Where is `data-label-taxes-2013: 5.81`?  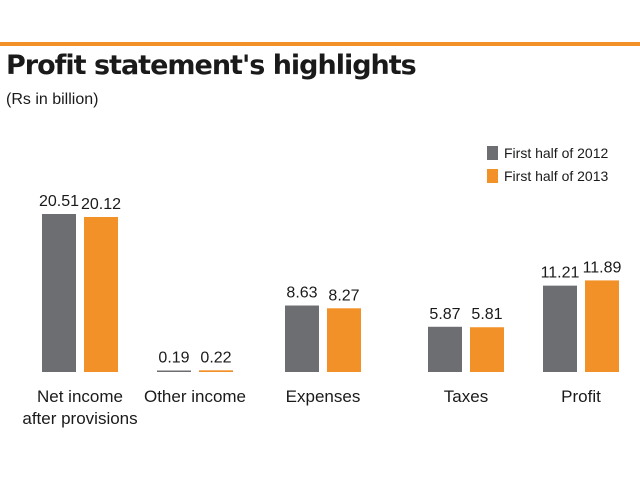 data-label-taxes-2013: 5.81 is located at coordinates (486, 314).